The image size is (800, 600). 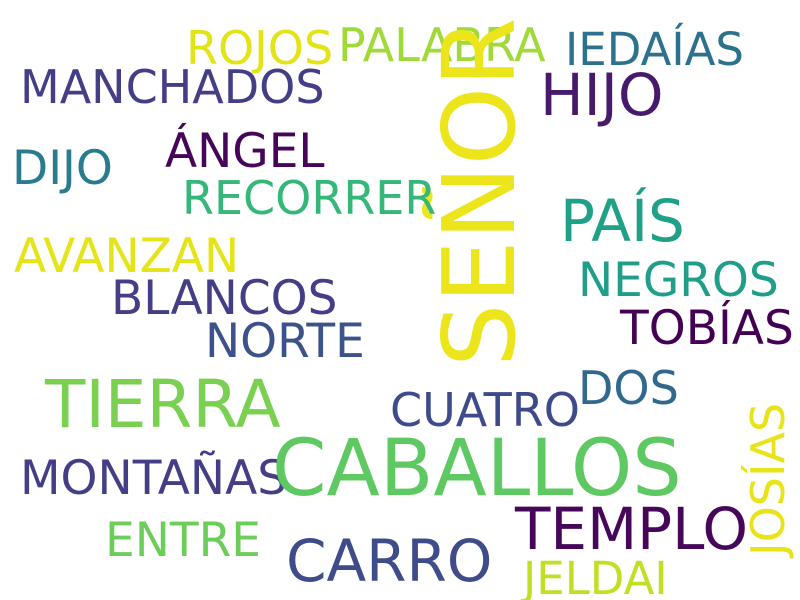 I want to click on word-caballos: CABALLOS, so click(x=477, y=469).